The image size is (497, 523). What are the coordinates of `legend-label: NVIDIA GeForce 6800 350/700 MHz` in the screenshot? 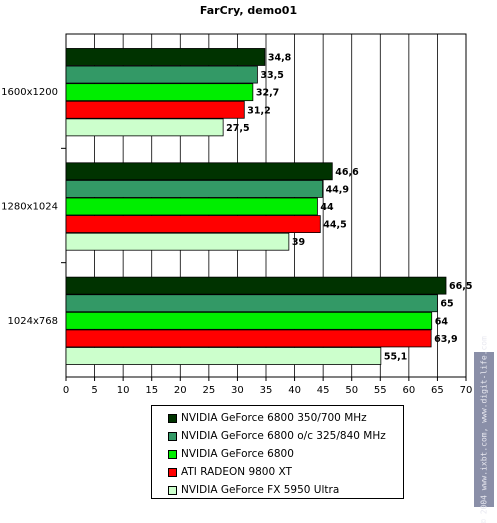 It's located at (274, 418).